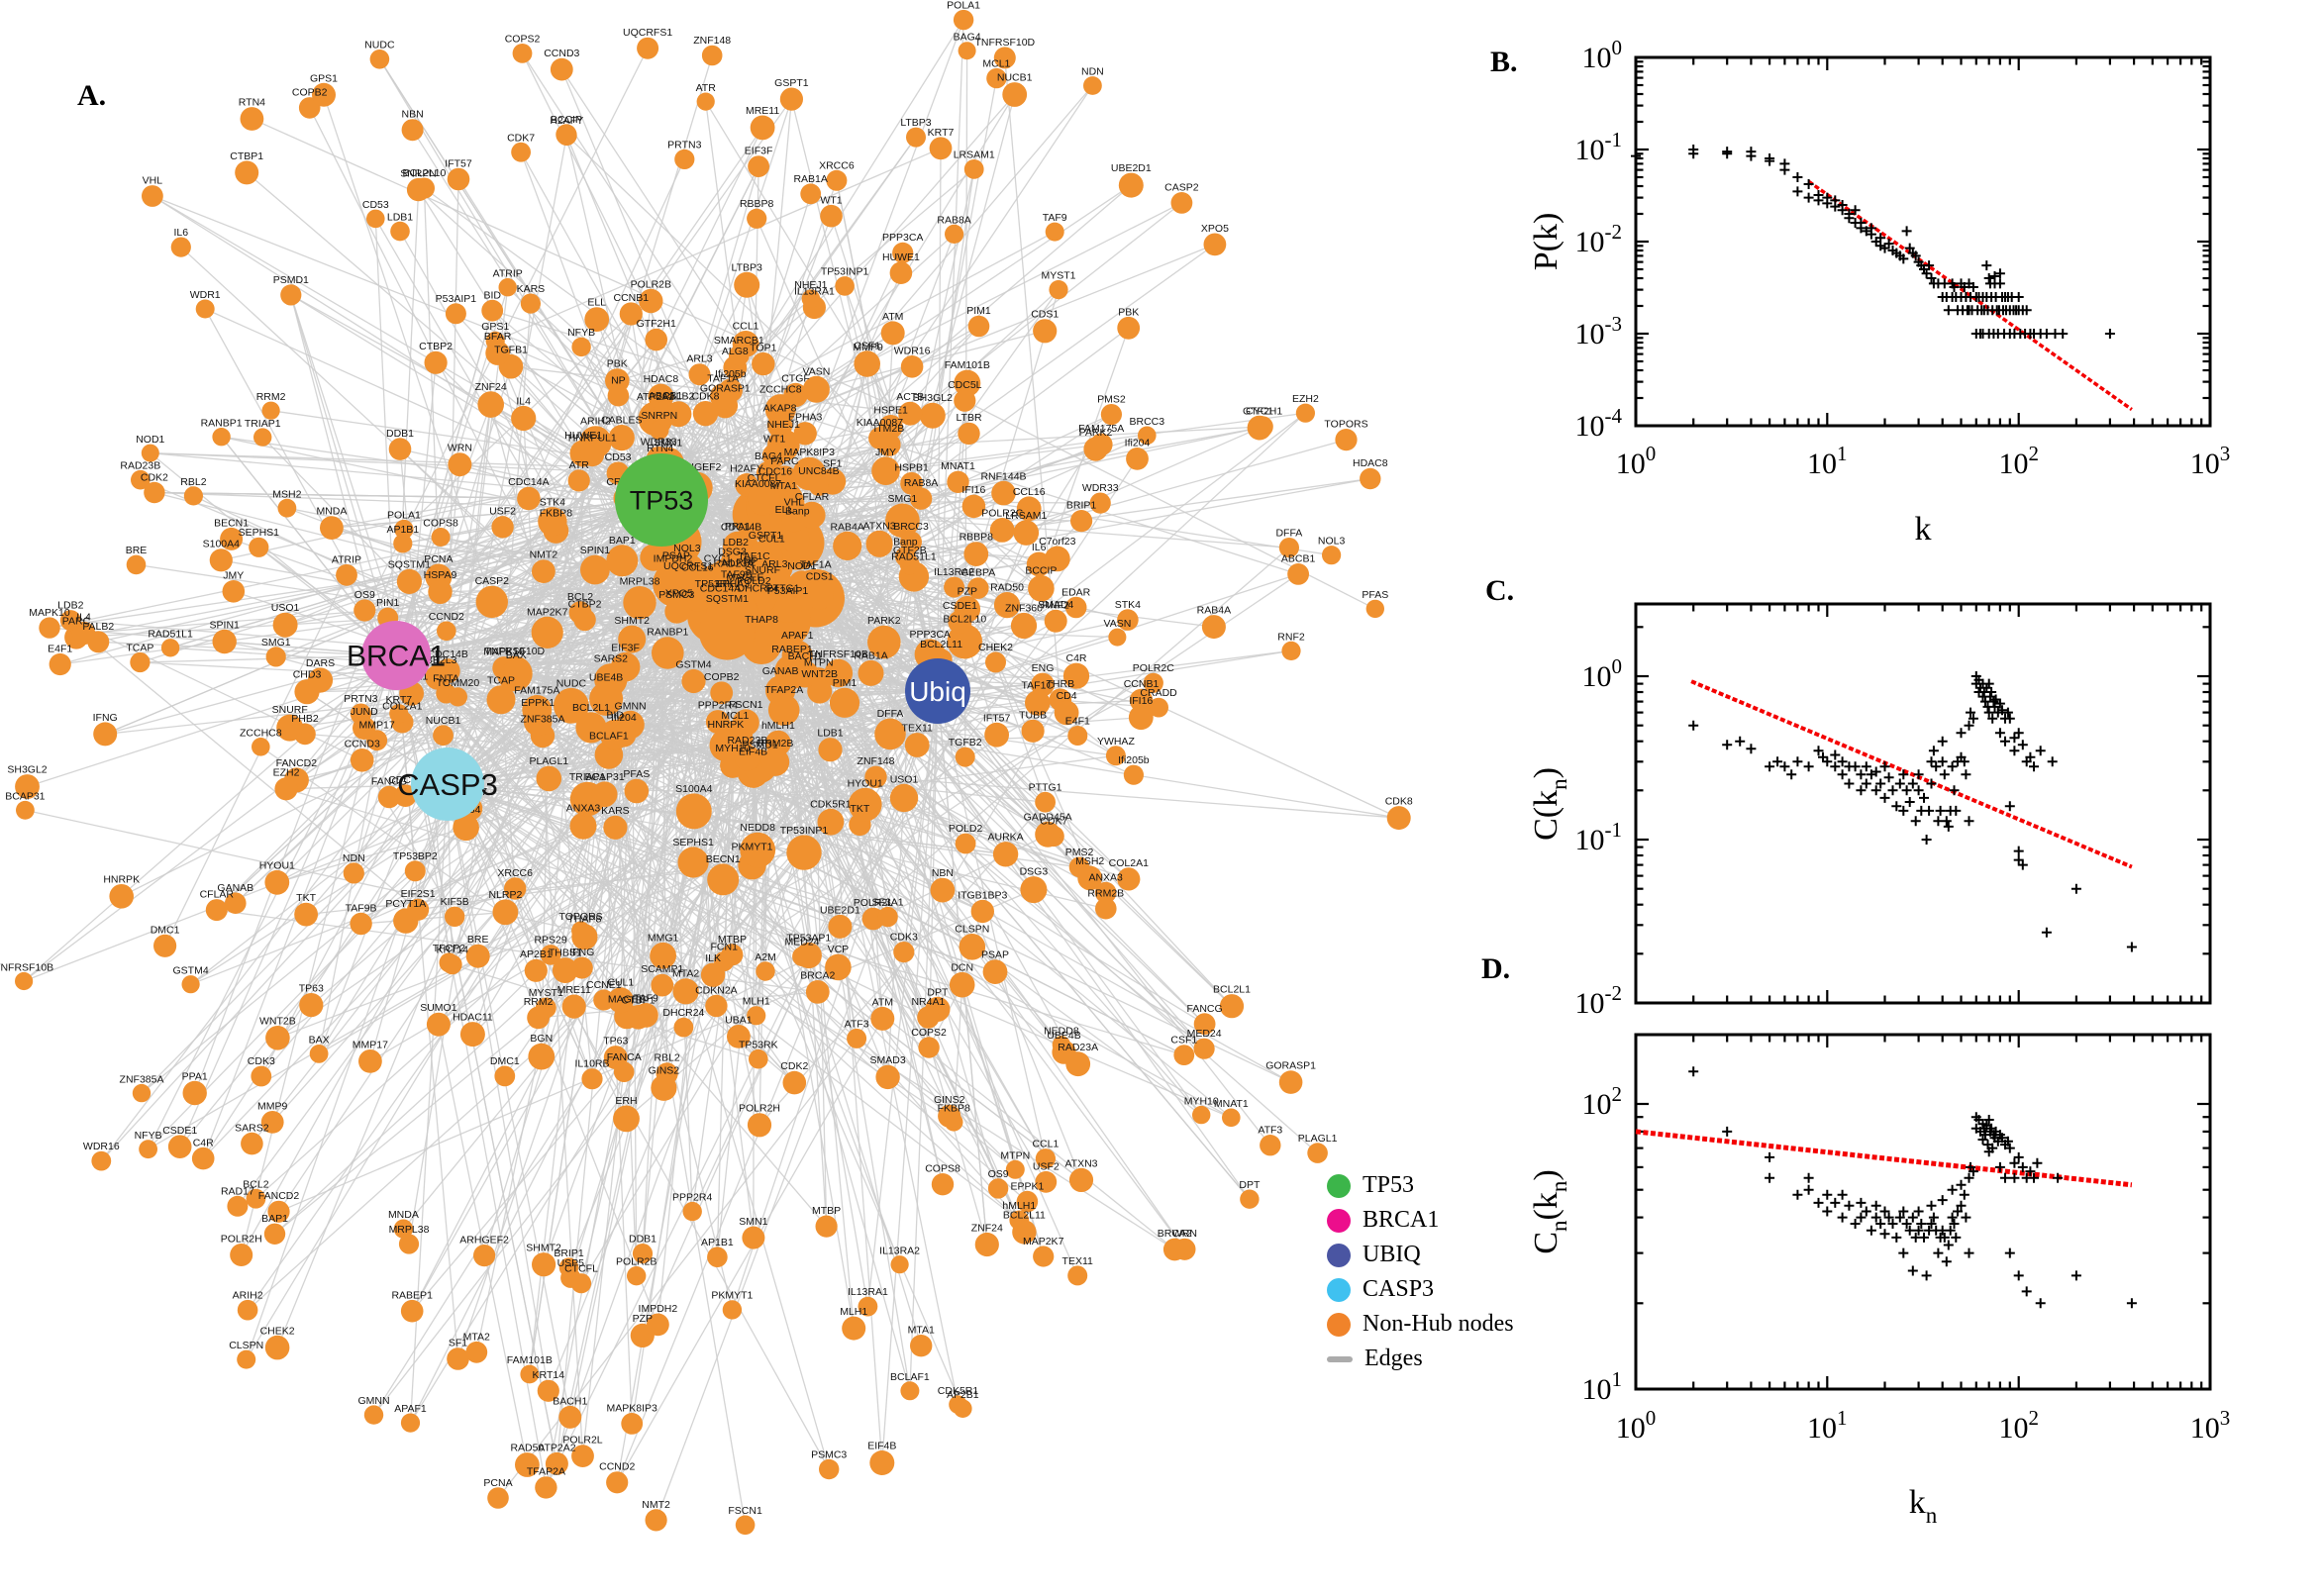 The image size is (2323, 1596). I want to click on plot-frame, so click(1923, 242).